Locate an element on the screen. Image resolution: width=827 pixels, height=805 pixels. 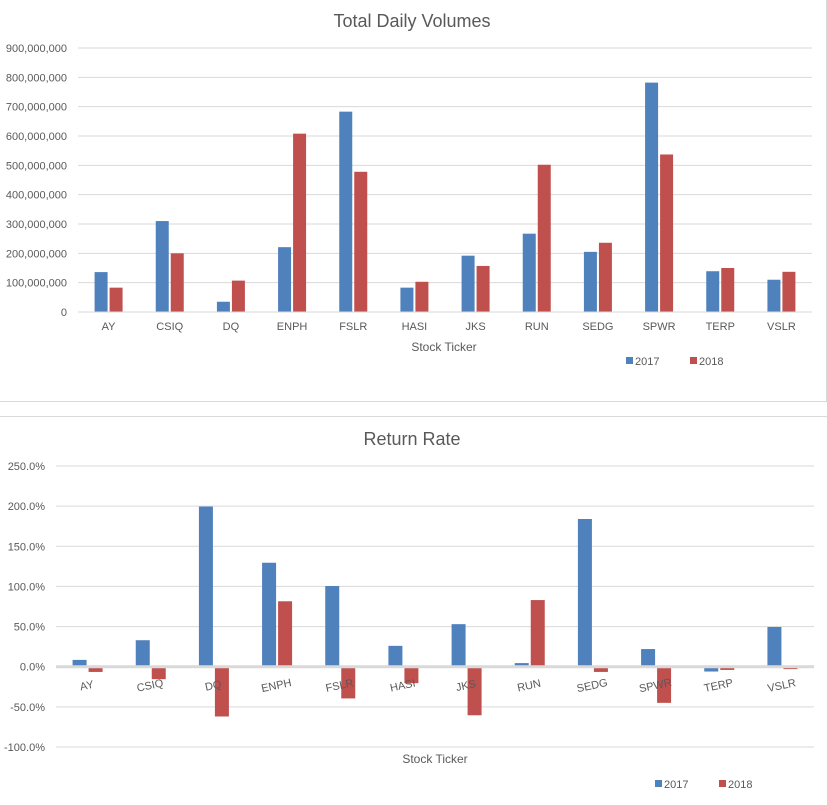
y-tick-label: -100.0% is located at coordinates (24, 748).